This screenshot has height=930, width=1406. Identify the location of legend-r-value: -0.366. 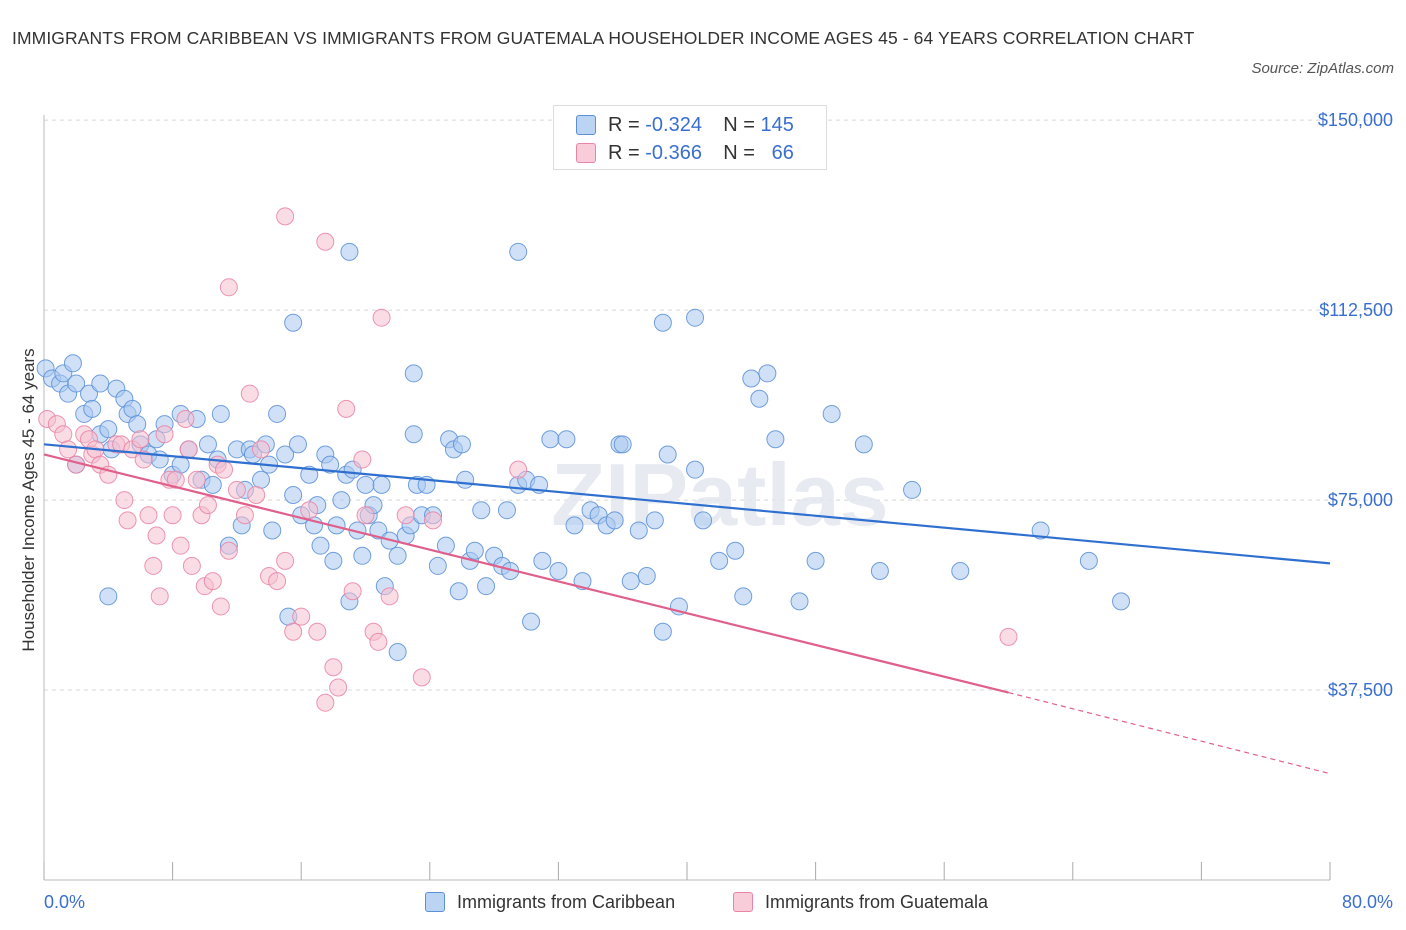
(673, 152).